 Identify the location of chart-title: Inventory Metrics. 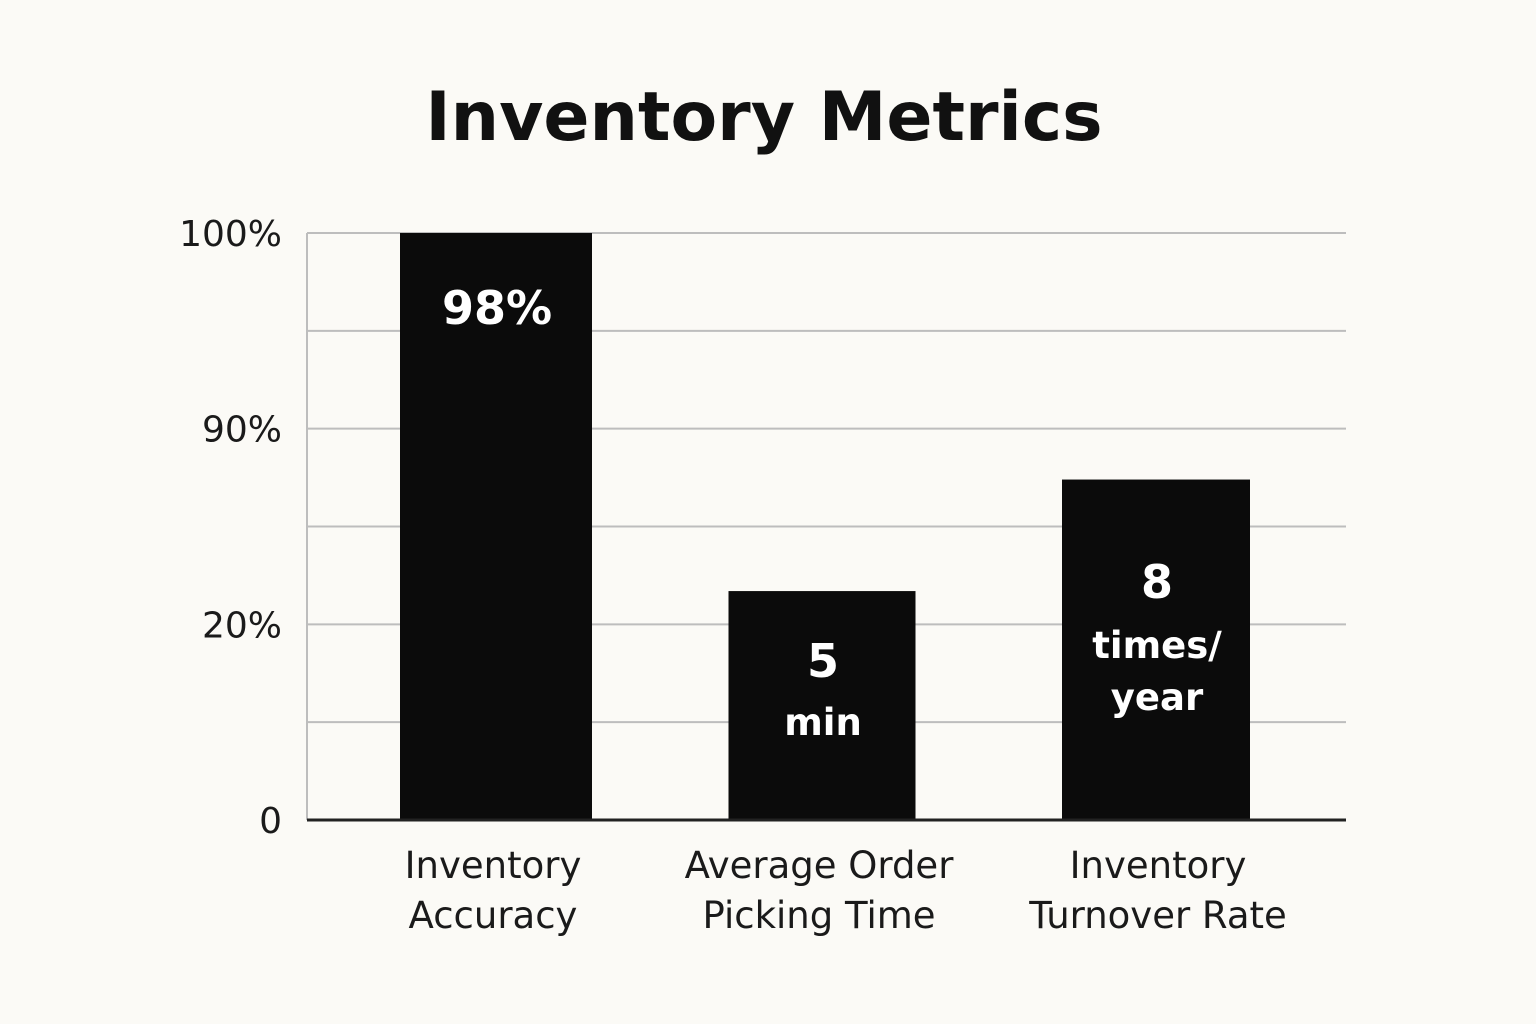
(763, 117).